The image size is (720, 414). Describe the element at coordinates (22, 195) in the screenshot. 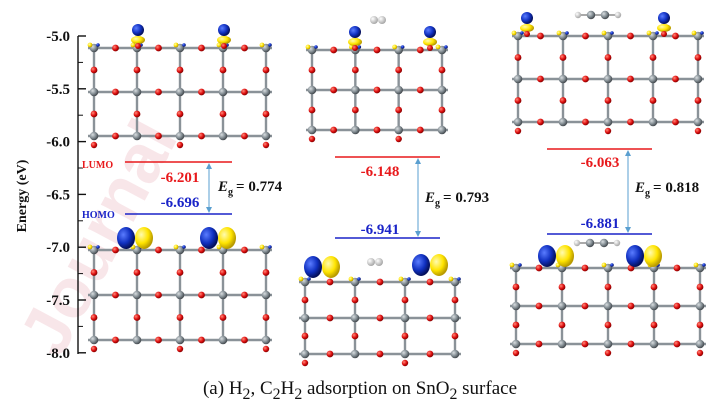

I see `axis-title: Energy (eV)` at that location.